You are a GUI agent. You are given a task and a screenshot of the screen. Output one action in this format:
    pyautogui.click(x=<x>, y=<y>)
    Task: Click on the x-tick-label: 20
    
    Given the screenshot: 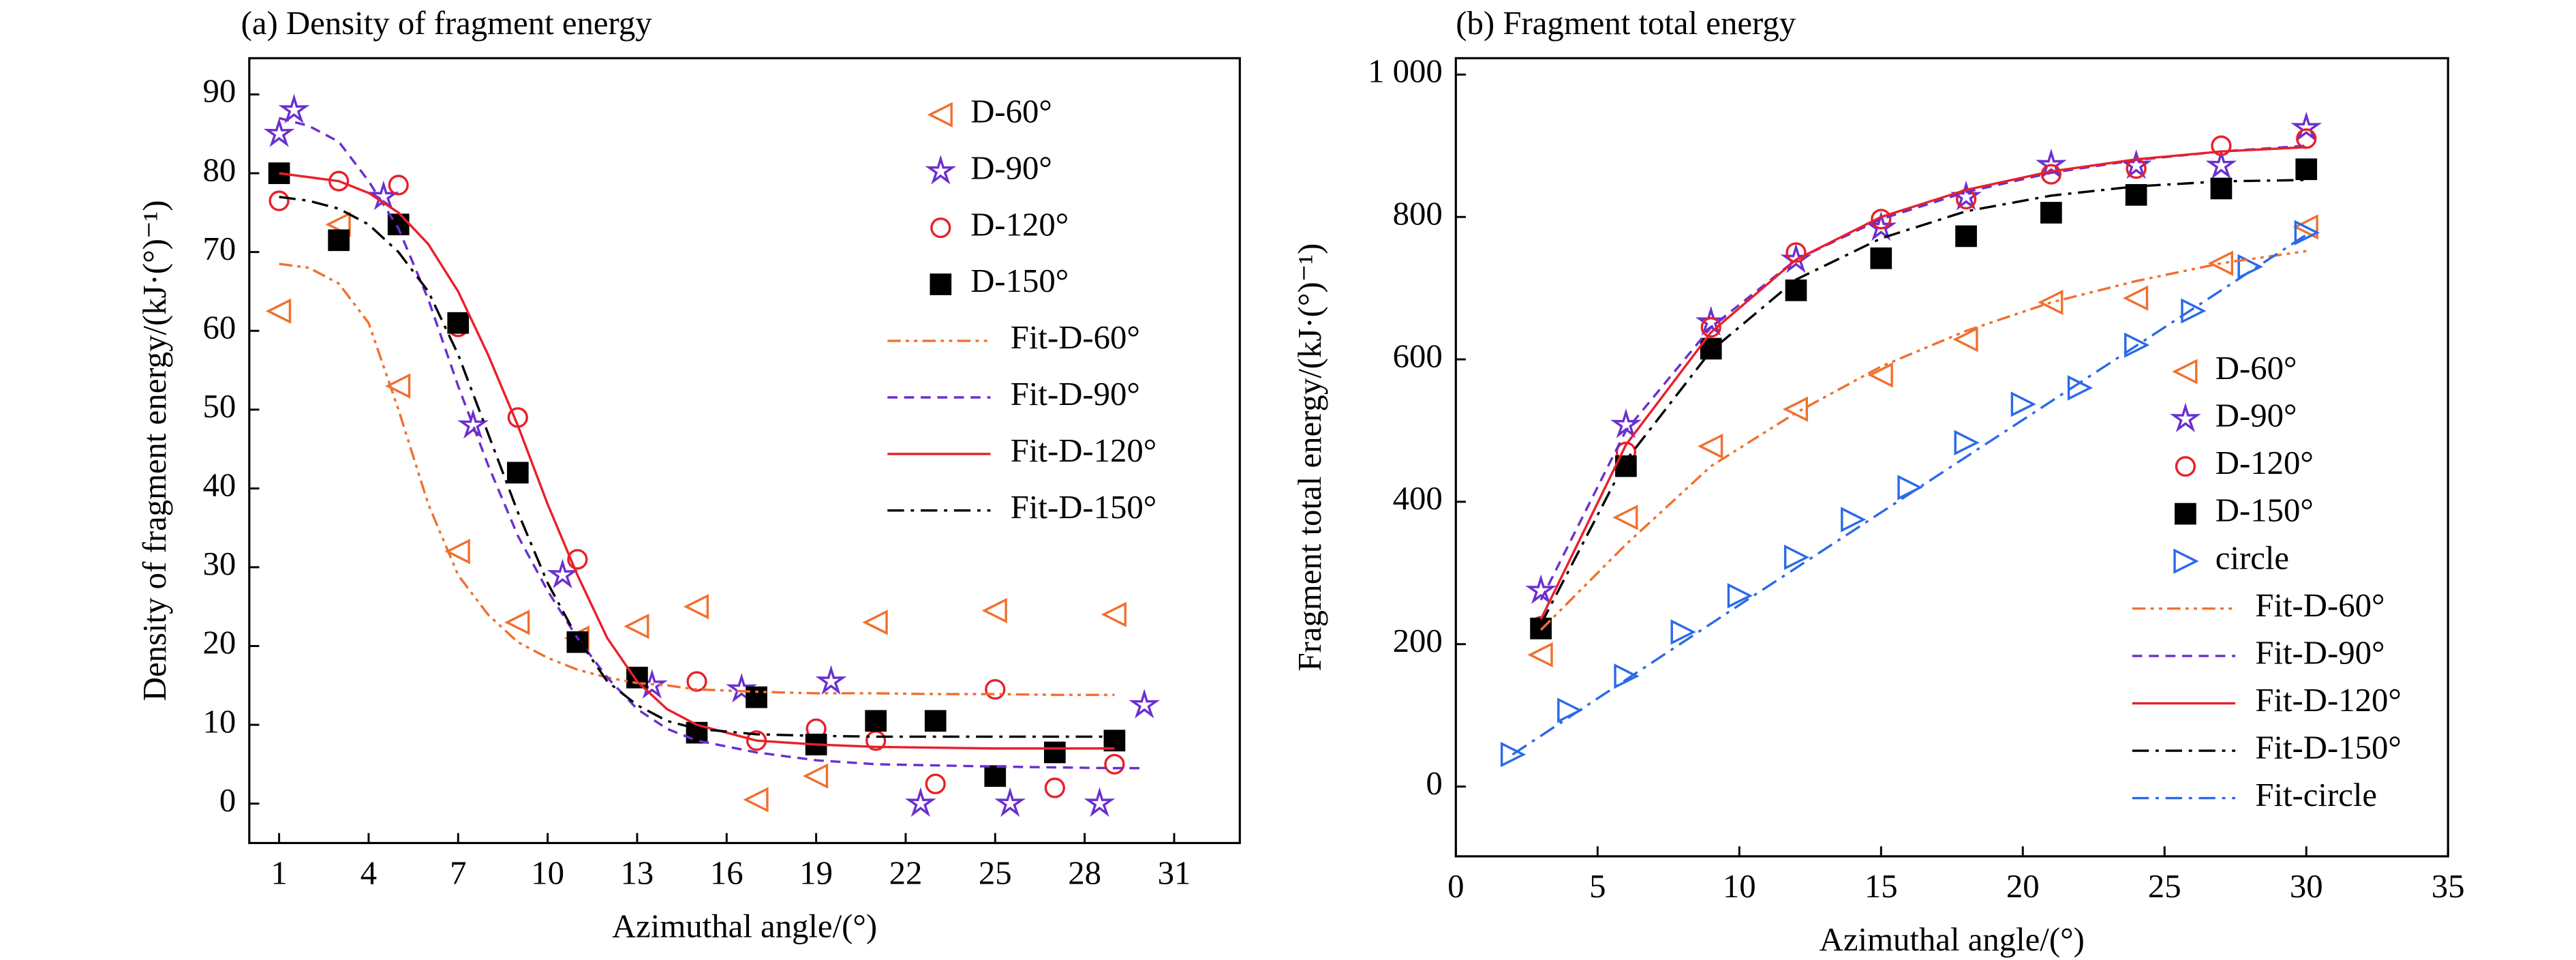 What is the action you would take?
    pyautogui.click(x=2023, y=886)
    